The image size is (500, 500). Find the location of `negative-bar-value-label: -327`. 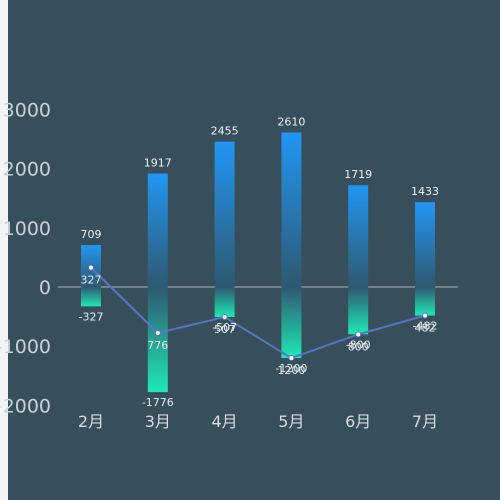

negative-bar-value-label: -327 is located at coordinates (91, 316).